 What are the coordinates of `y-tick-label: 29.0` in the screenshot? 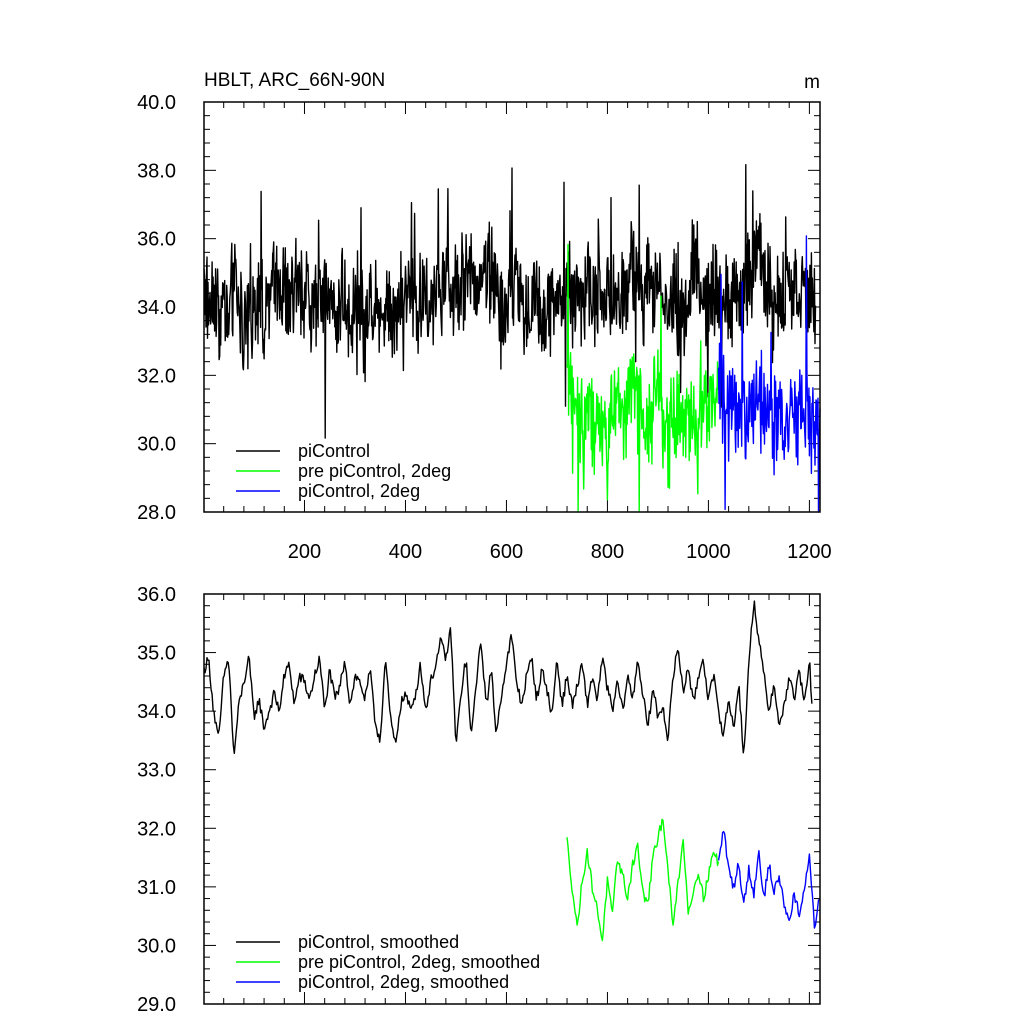 It's located at (156, 1005).